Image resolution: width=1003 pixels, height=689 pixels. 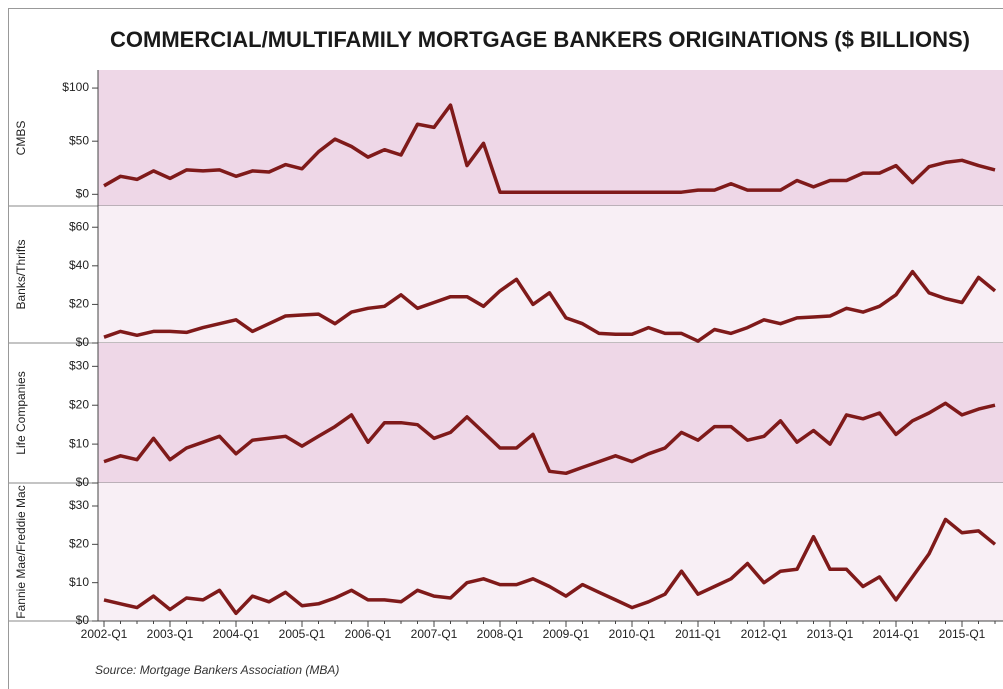 What do you see at coordinates (830, 634) in the screenshot?
I see `x-tick-label: 2013-Q1` at bounding box center [830, 634].